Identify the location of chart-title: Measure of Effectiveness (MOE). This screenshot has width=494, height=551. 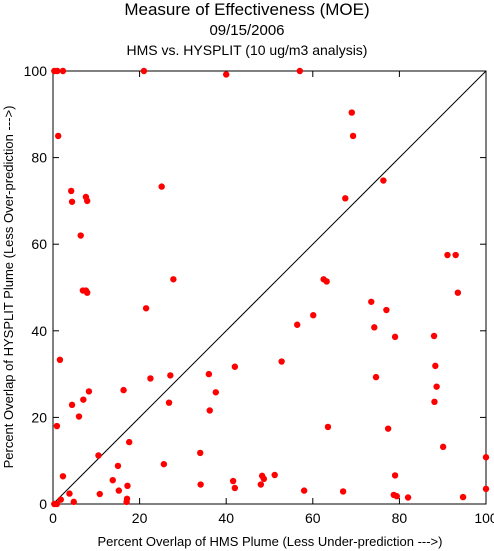
(247, 9).